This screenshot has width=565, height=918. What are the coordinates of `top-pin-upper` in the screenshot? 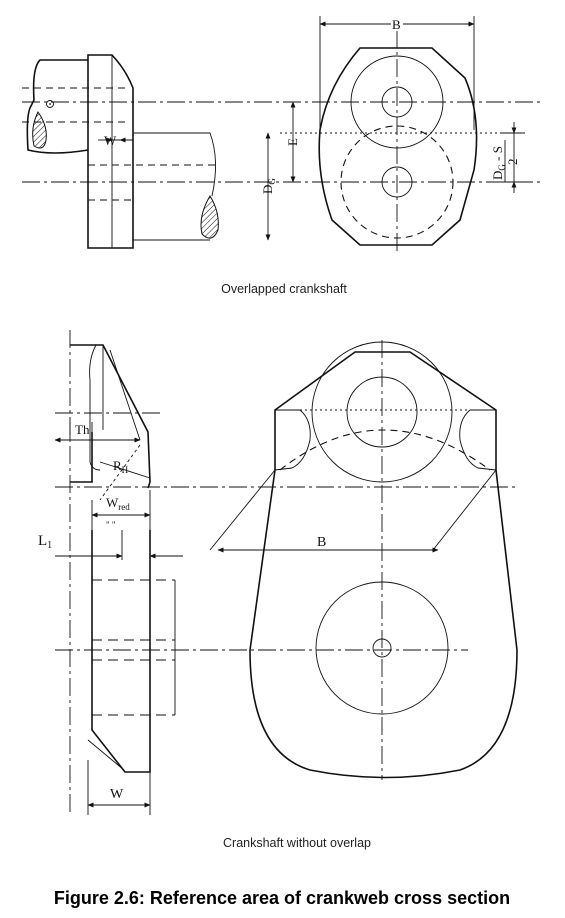 It's located at (175, 164).